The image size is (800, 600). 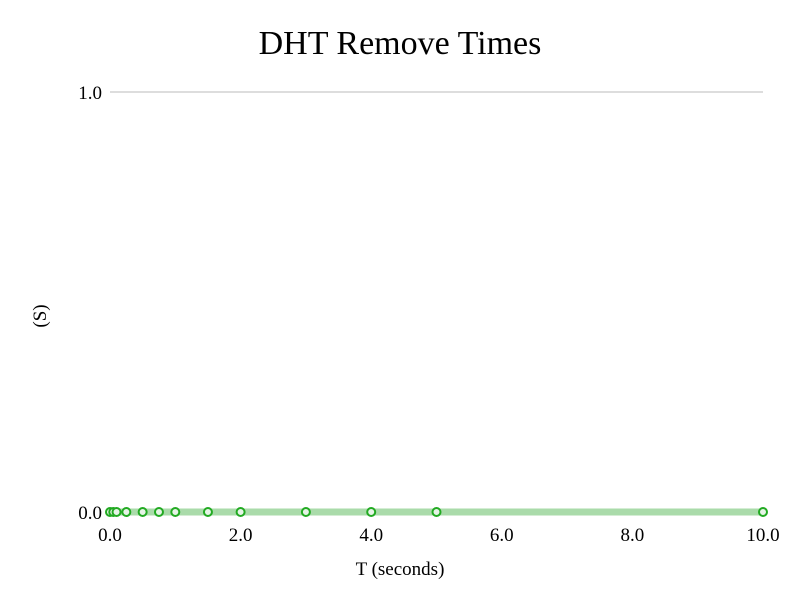 I want to click on series-group, so click(x=436, y=512).